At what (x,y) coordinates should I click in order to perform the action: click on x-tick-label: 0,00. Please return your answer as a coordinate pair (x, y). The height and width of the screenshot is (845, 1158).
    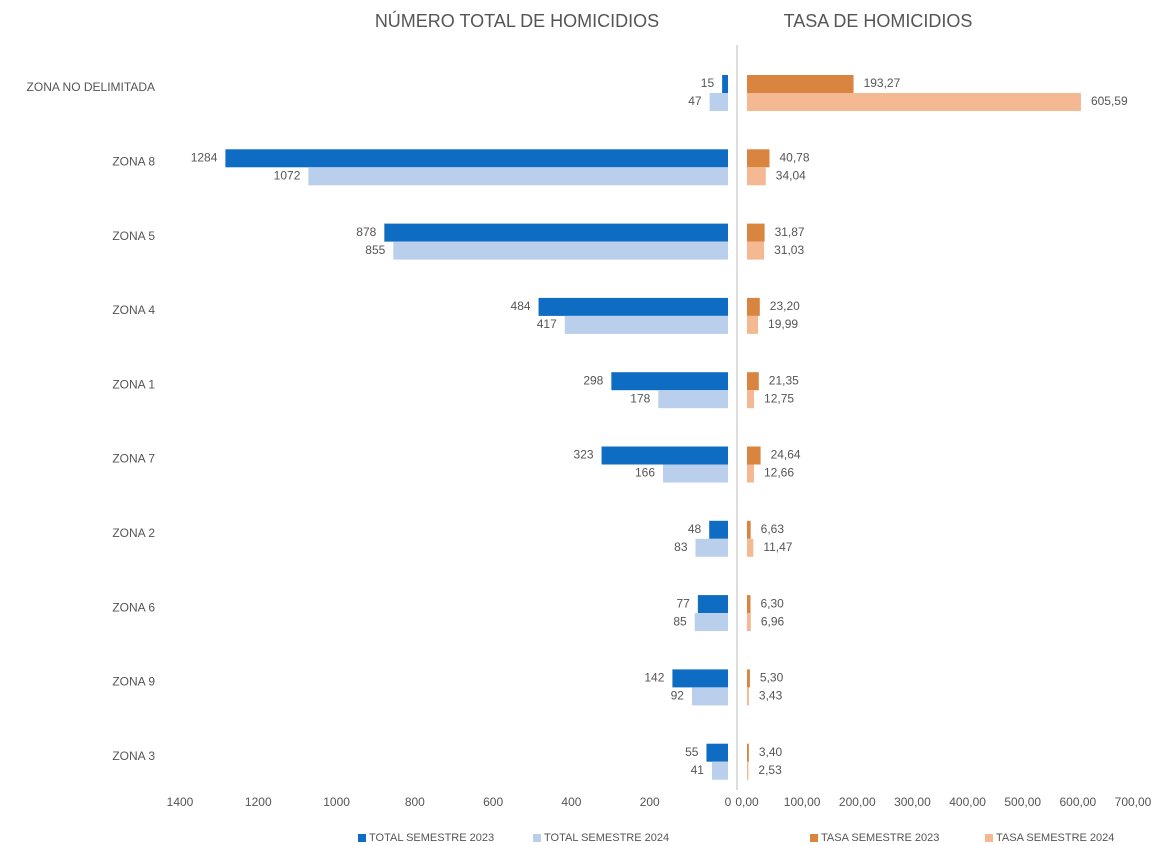
    Looking at the image, I should click on (747, 802).